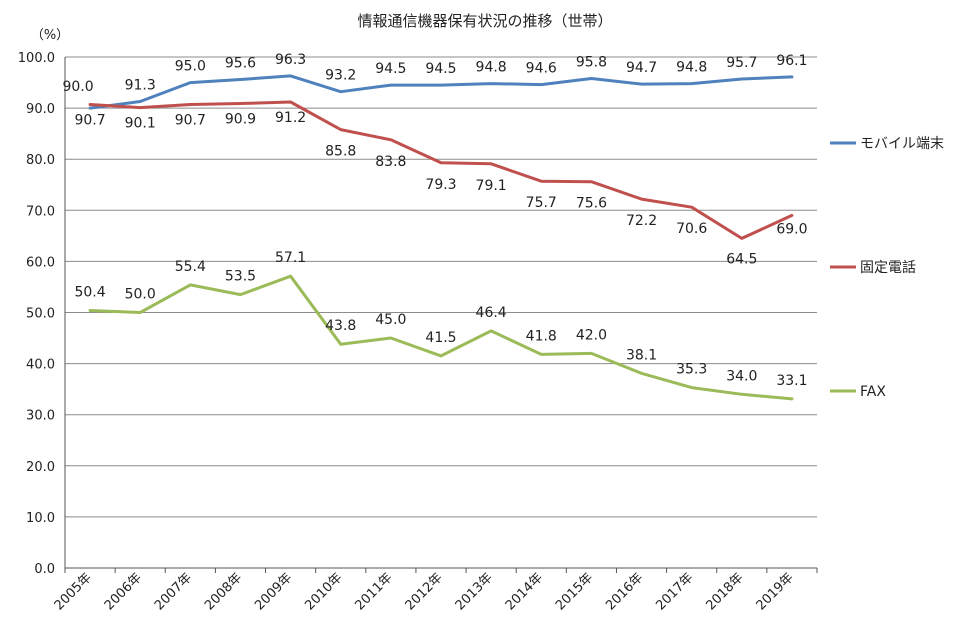 This screenshot has height=642, width=976. Describe the element at coordinates (240, 277) in the screenshot. I see `data-label: 53.5` at that location.